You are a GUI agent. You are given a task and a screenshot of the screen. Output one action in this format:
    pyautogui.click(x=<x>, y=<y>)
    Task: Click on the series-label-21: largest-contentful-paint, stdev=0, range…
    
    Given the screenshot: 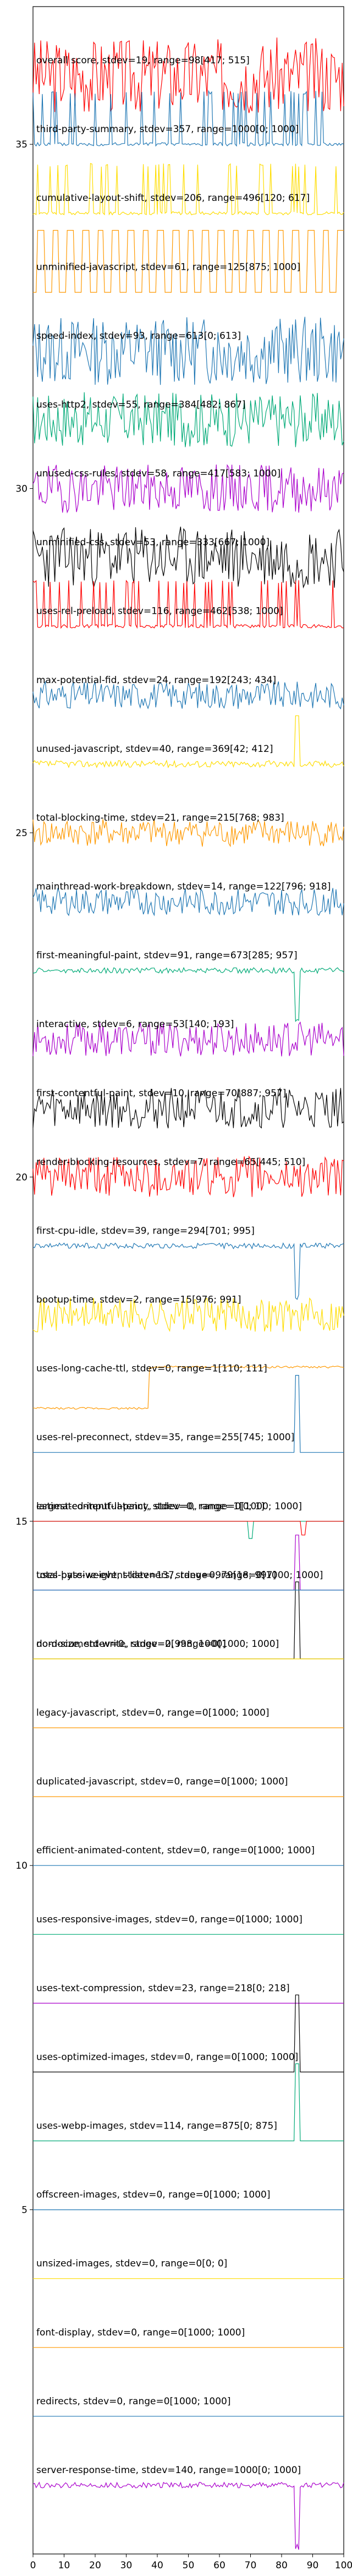 What is the action you would take?
    pyautogui.click(x=150, y=1507)
    